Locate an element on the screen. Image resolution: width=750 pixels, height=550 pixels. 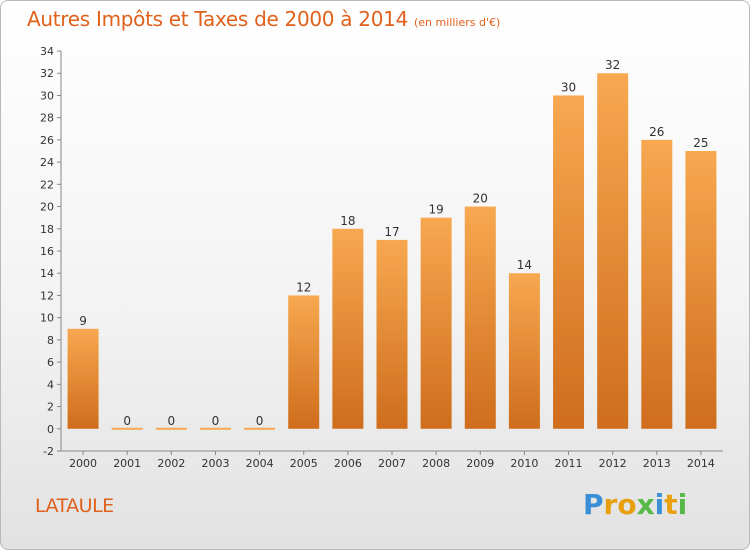
bar-value-label: 20 is located at coordinates (480, 199).